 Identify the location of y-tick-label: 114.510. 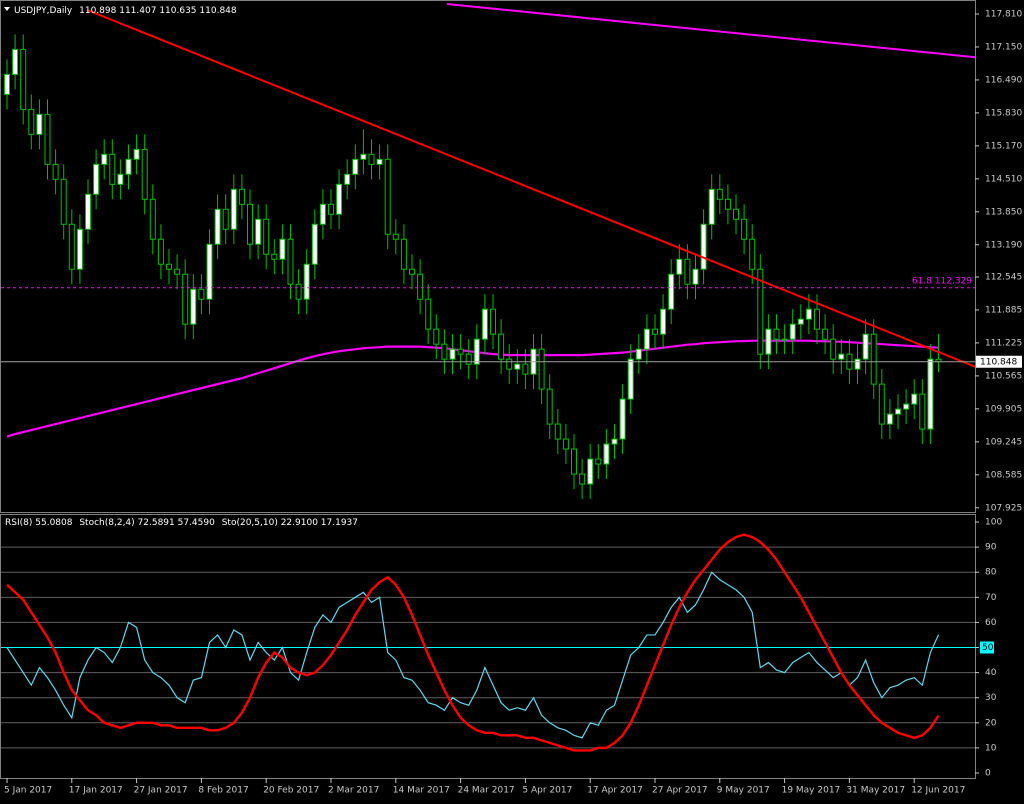
(1003, 179).